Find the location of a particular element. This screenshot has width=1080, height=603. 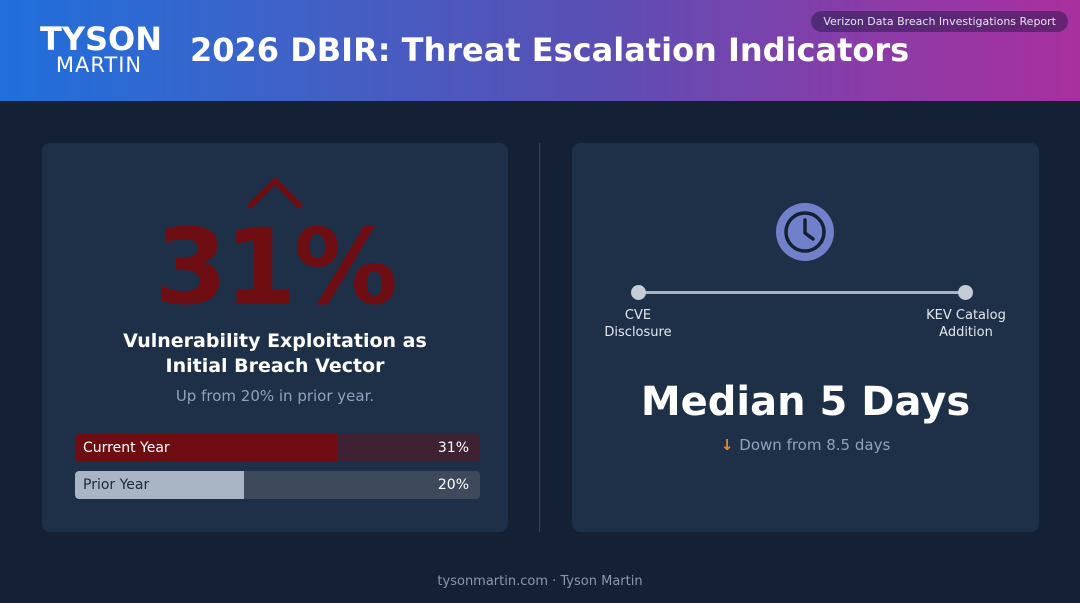

change-row: ↓ Down from 8.5 days is located at coordinates (805, 445).